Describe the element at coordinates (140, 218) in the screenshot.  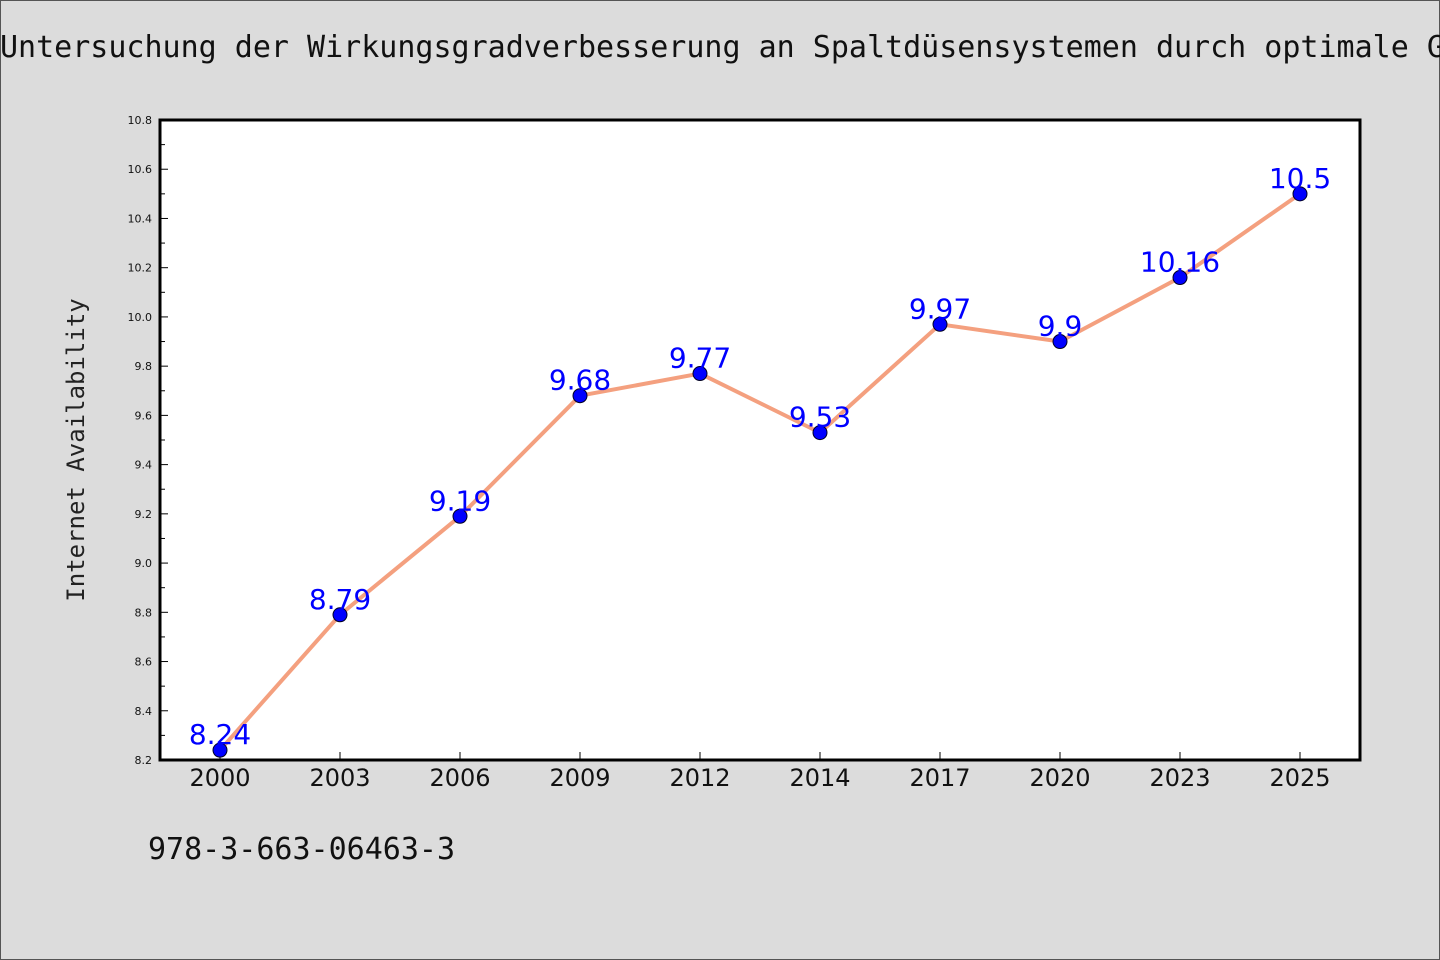
I see `y-tick-label: 10.4` at that location.